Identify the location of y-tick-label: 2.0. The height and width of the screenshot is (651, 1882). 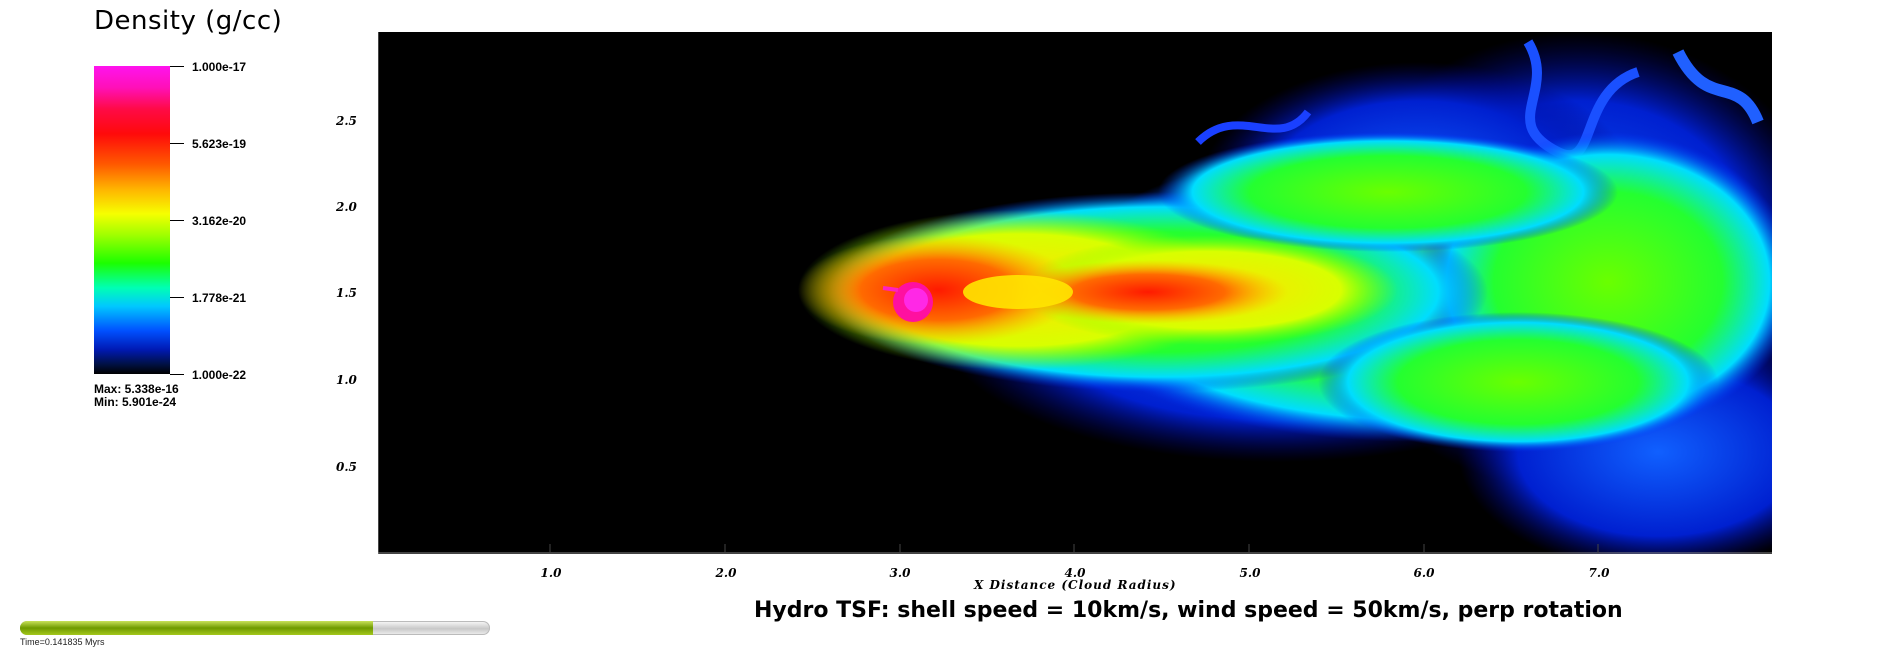
(346, 207).